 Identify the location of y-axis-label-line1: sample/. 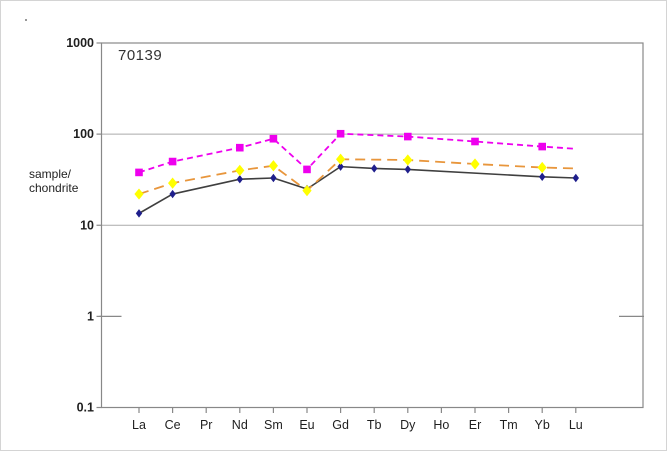
(50, 174).